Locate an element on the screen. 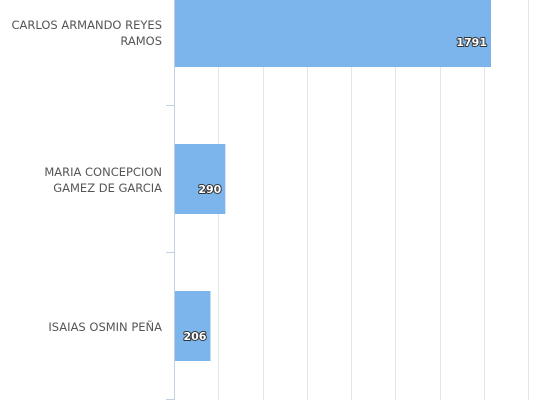  category-label: CARLOS ARMANDO REYES RAMOS is located at coordinates (86, 33).